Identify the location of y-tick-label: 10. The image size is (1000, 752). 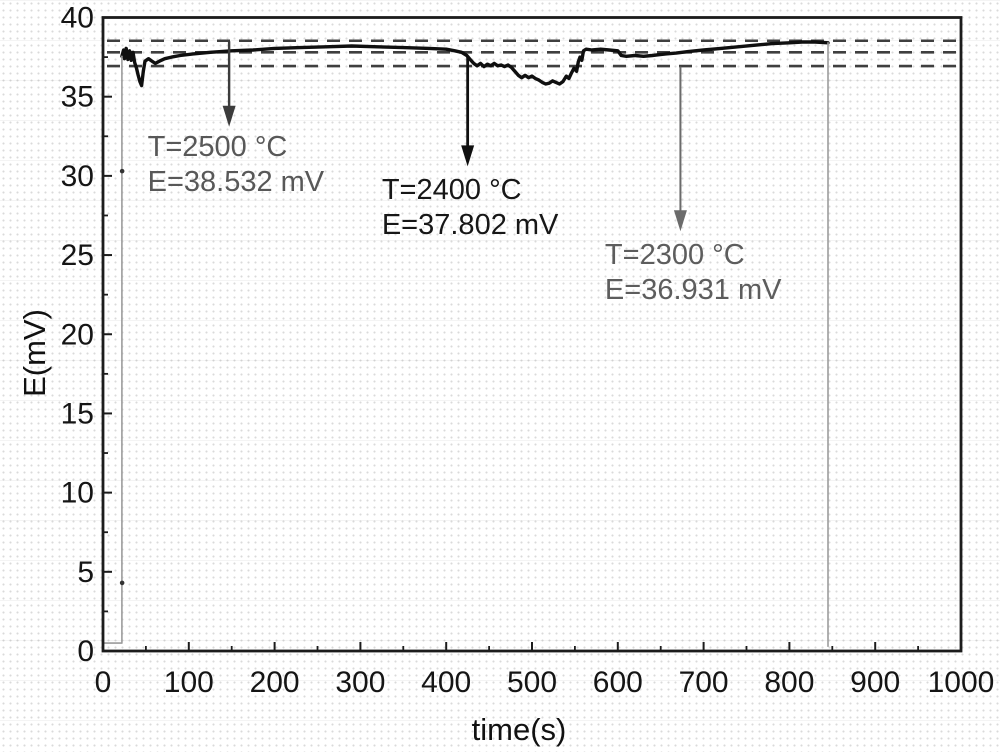
(77, 493).